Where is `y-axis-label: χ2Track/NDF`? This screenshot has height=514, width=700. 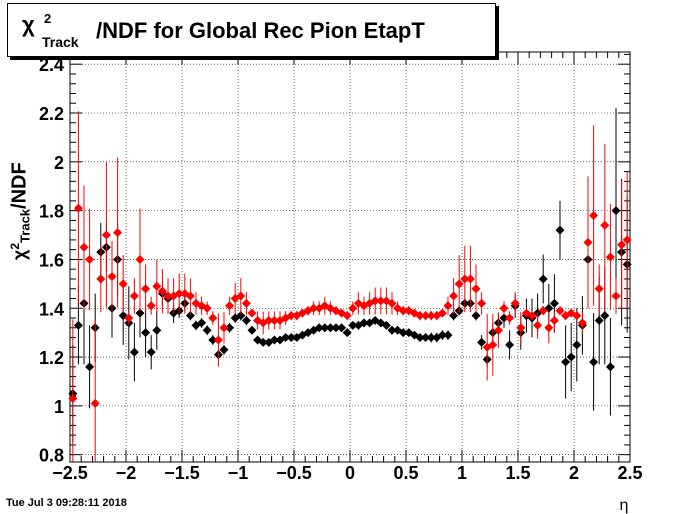
y-axis-label: χ2Track/NDF is located at coordinates (32, 205).